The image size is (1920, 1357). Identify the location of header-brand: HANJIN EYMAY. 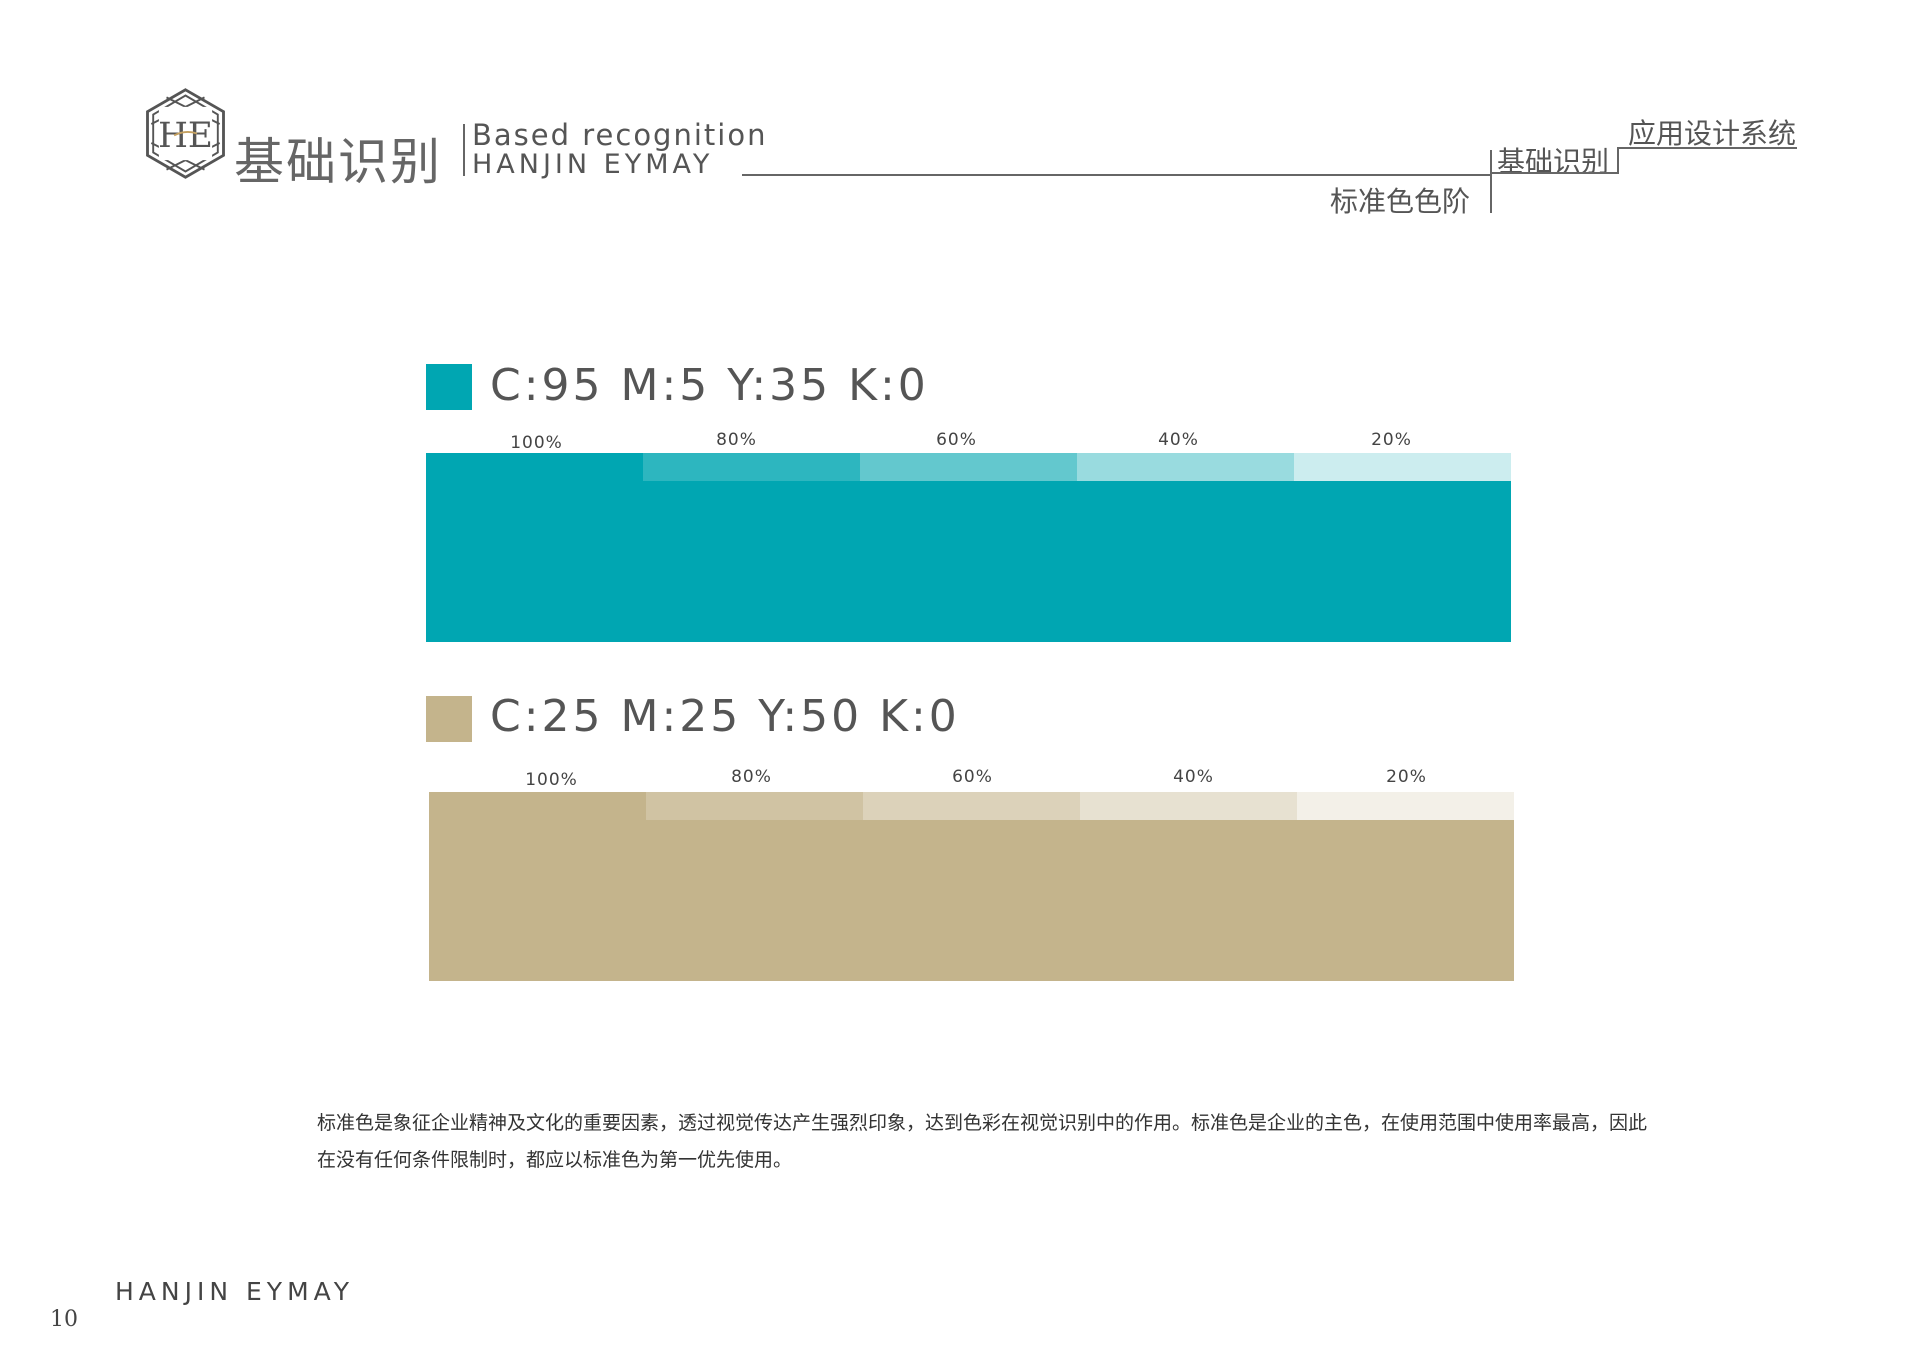
(593, 164).